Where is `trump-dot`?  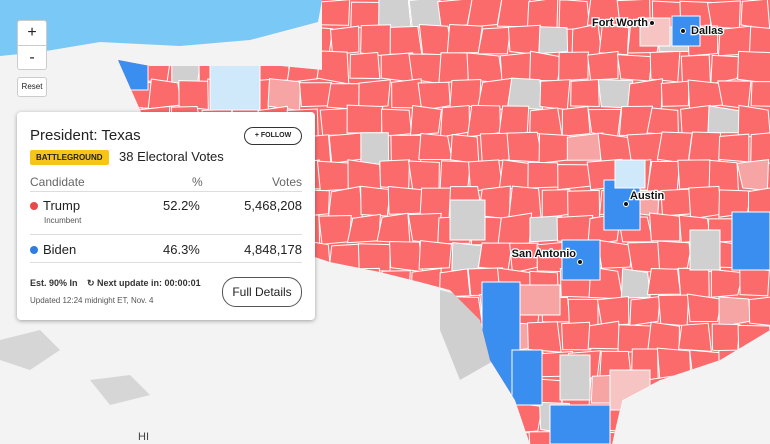
trump-dot is located at coordinates (34, 206).